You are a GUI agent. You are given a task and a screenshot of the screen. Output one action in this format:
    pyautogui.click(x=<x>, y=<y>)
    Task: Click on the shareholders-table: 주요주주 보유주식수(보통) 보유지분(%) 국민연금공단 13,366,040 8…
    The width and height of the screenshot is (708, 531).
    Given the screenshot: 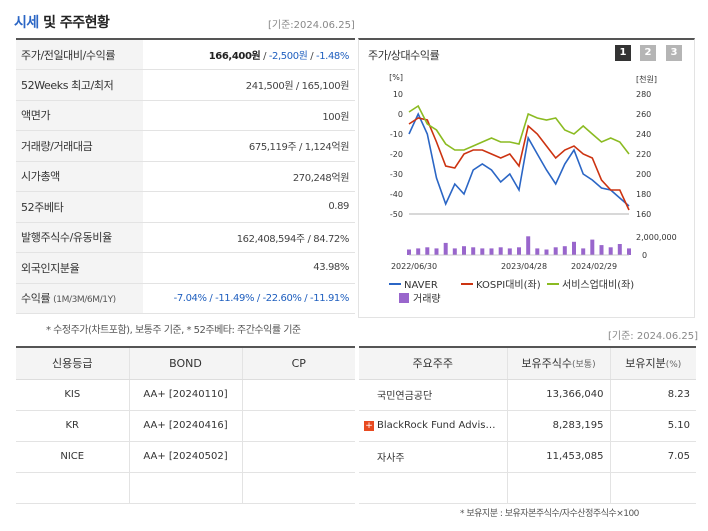 What is the action you would take?
    pyautogui.click(x=527, y=425)
    